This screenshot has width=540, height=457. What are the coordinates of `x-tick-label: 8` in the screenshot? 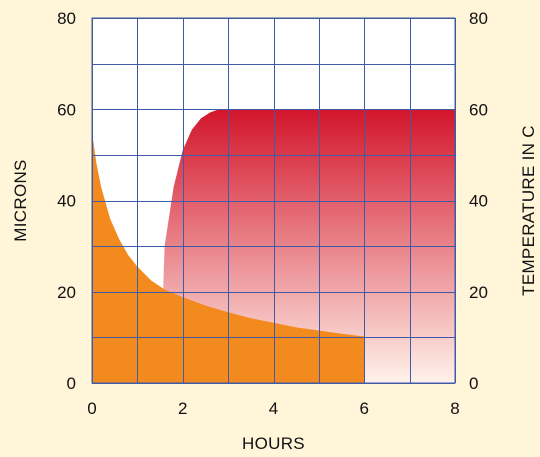 It's located at (454, 408).